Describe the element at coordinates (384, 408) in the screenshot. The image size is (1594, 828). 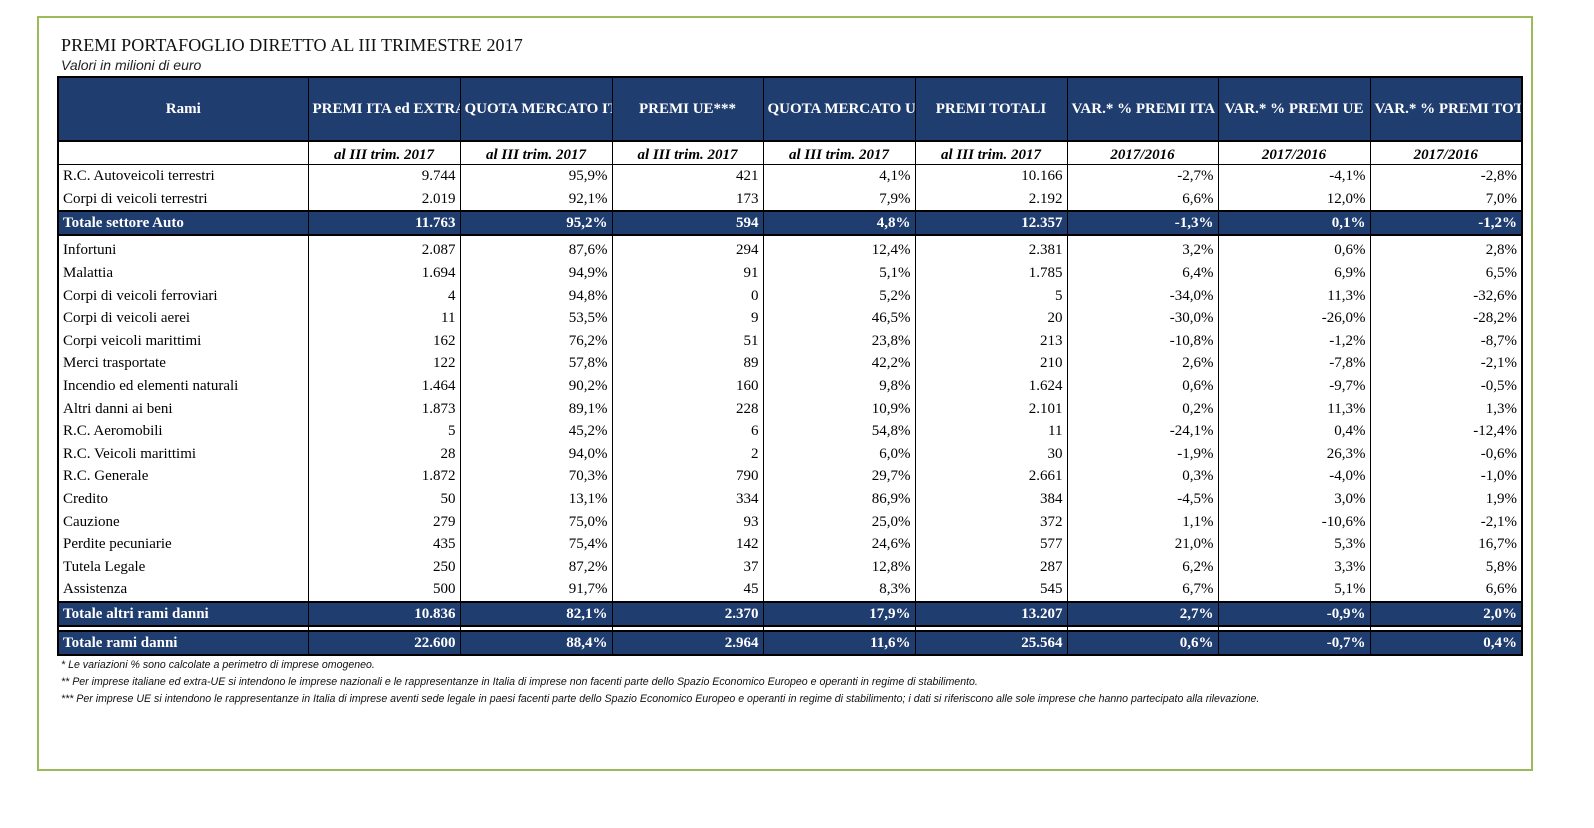
I see `table-cell: 1.873` at that location.